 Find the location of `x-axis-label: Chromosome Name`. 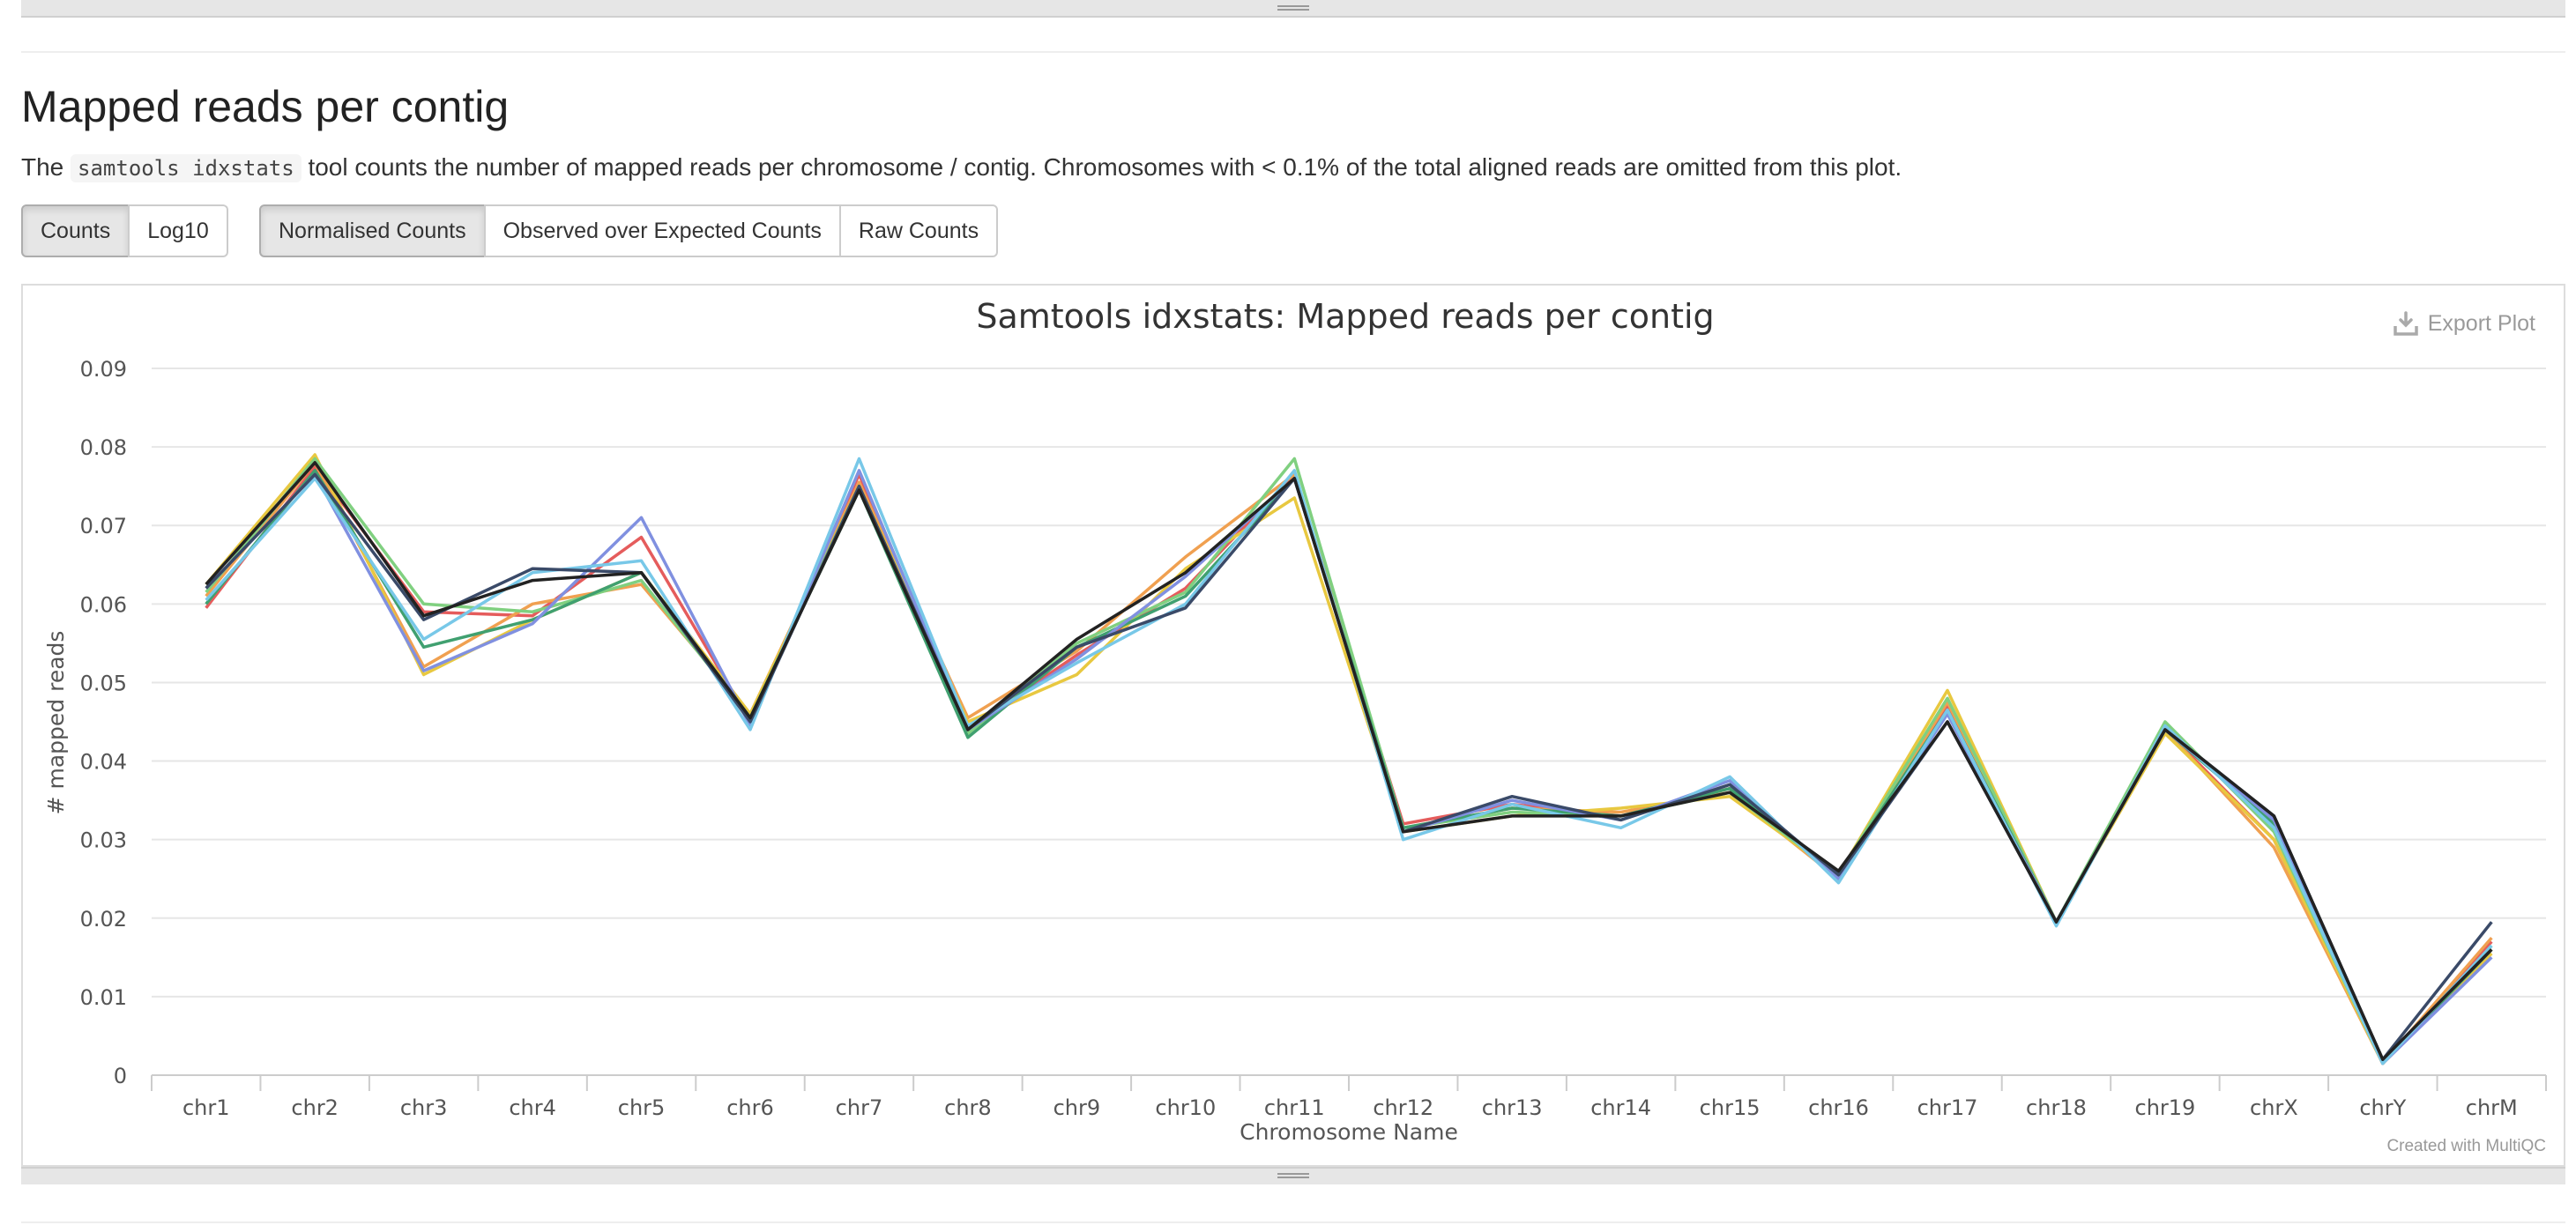

x-axis-label: Chromosome Name is located at coordinates (1349, 1132).